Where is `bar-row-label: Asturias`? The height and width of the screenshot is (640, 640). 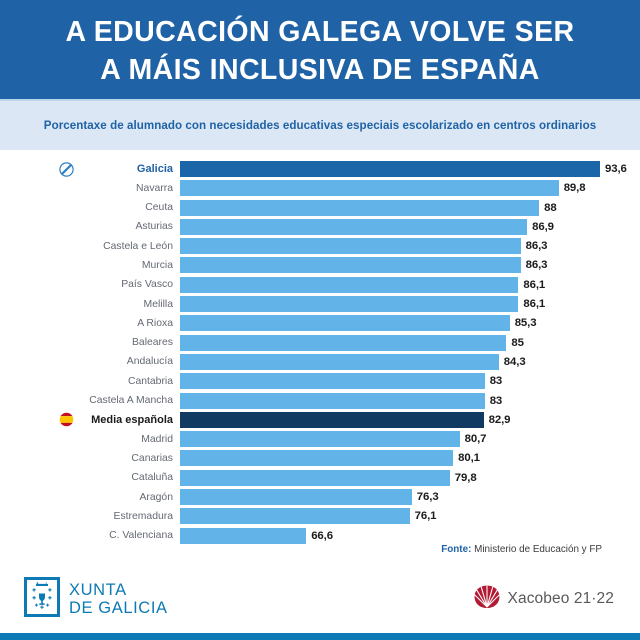
bar-row-label: Asturias is located at coordinates (154, 227).